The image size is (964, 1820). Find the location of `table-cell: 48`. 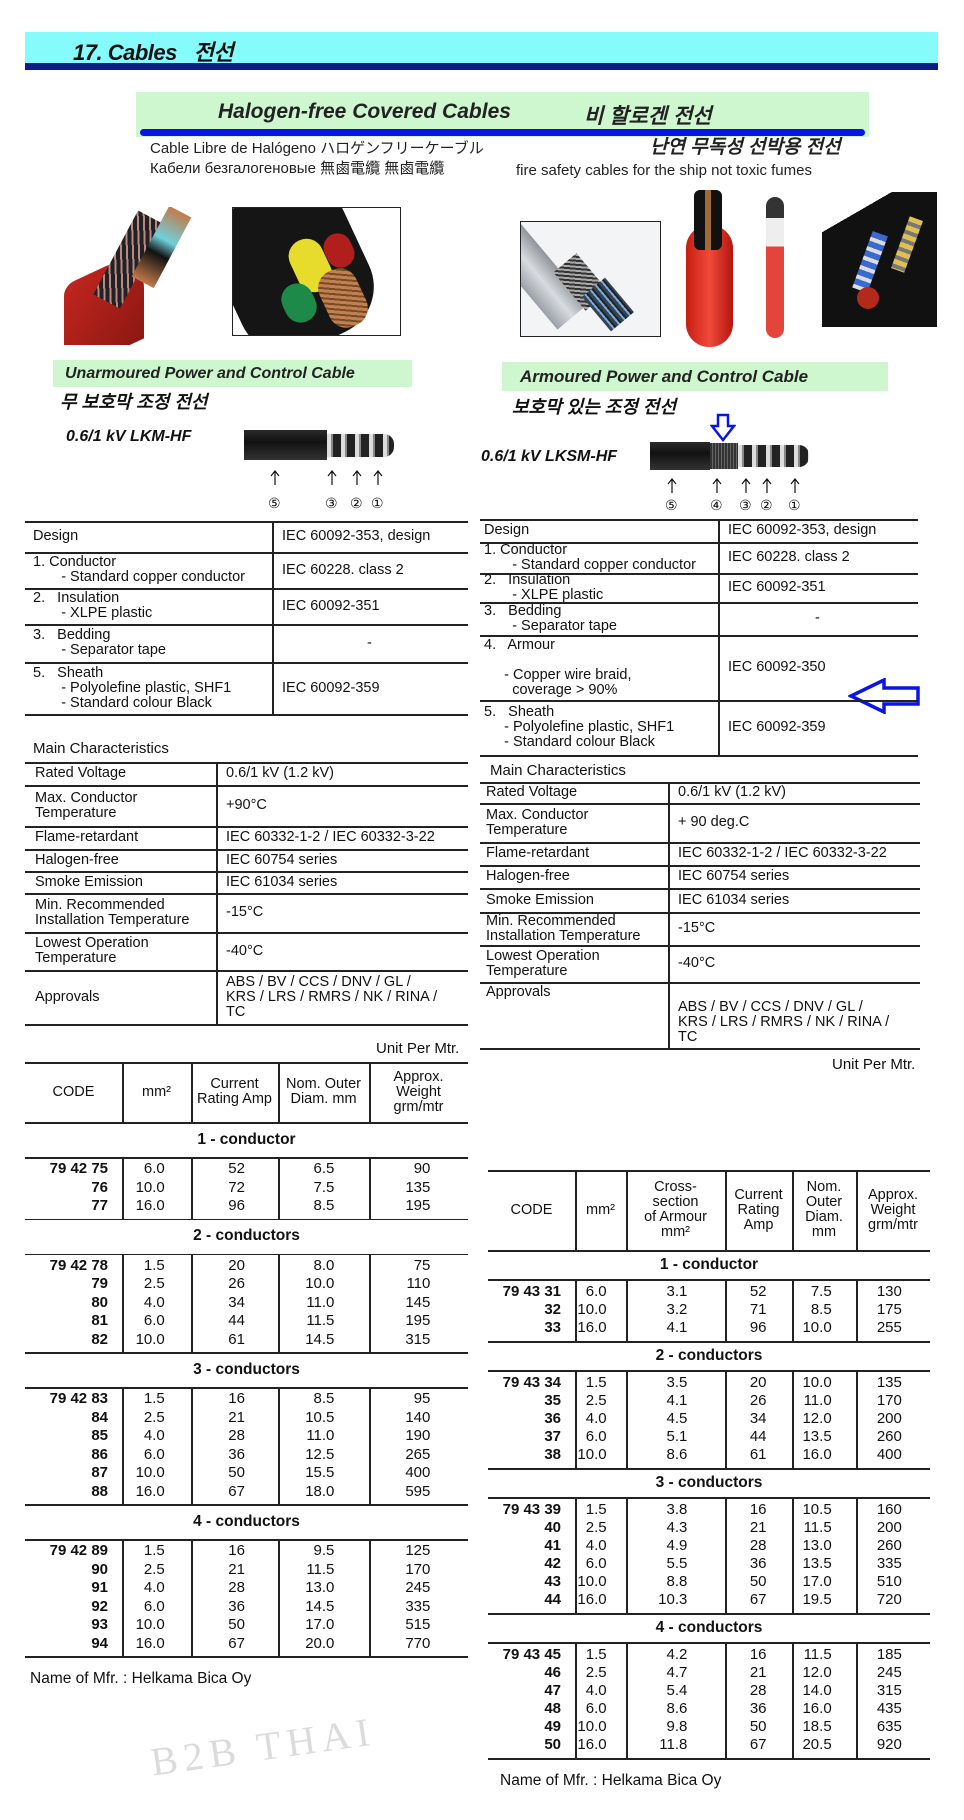

table-cell: 48 is located at coordinates (552, 1708).